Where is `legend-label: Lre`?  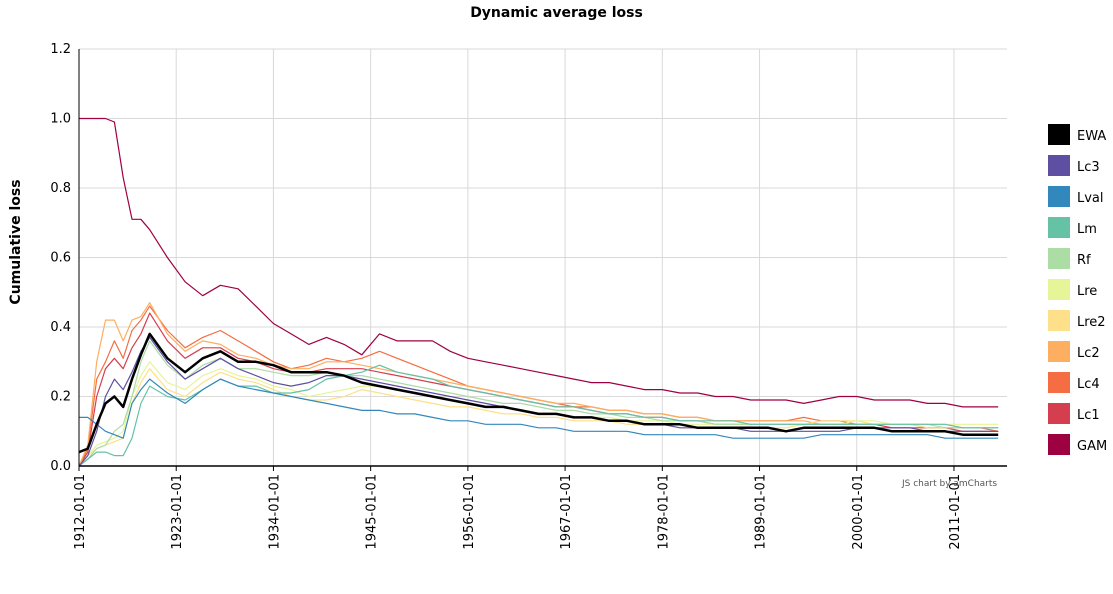
legend-label: Lre is located at coordinates (1087, 291).